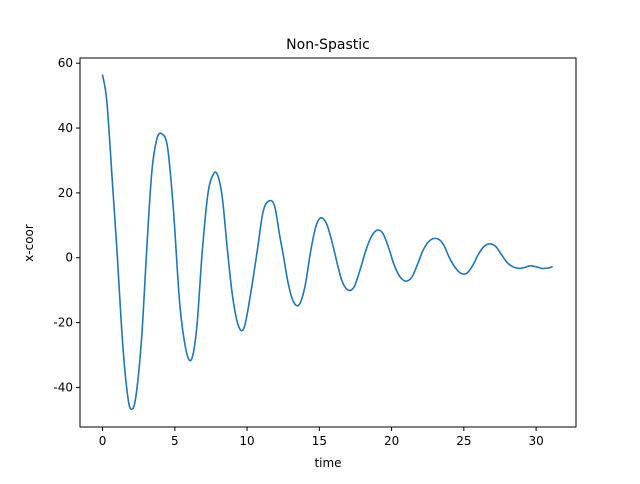 This screenshot has width=640, height=484. I want to click on x-tick-label: 20, so click(391, 441).